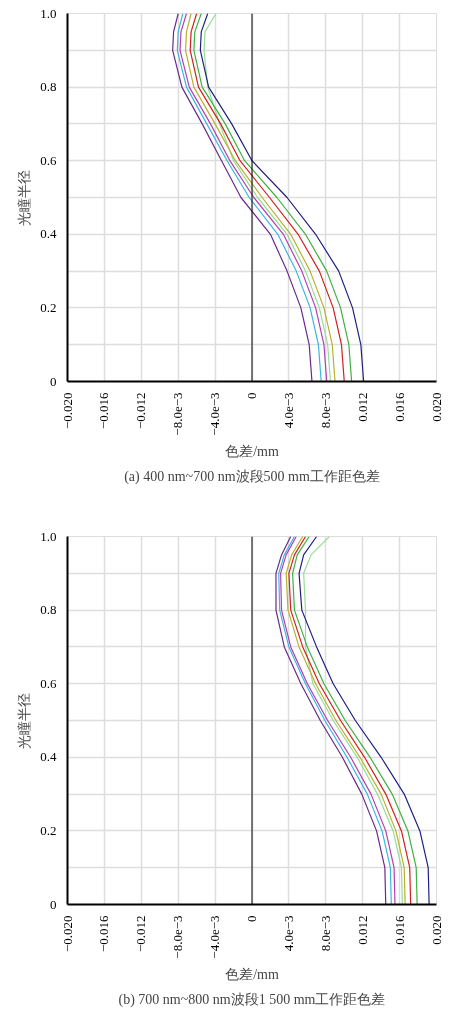 The height and width of the screenshot is (1029, 453). Describe the element at coordinates (252, 999) in the screenshot. I see `text: (b) 700 nm~800 nm波段1 500 mm工作距色差` at that location.